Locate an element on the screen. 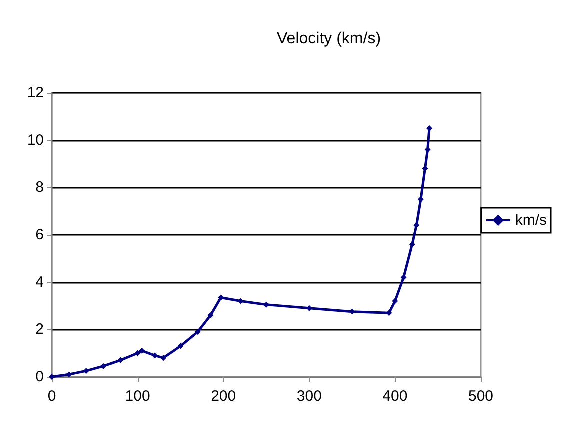 The image size is (567, 441). y-tick-label: 4 is located at coordinates (40, 282).